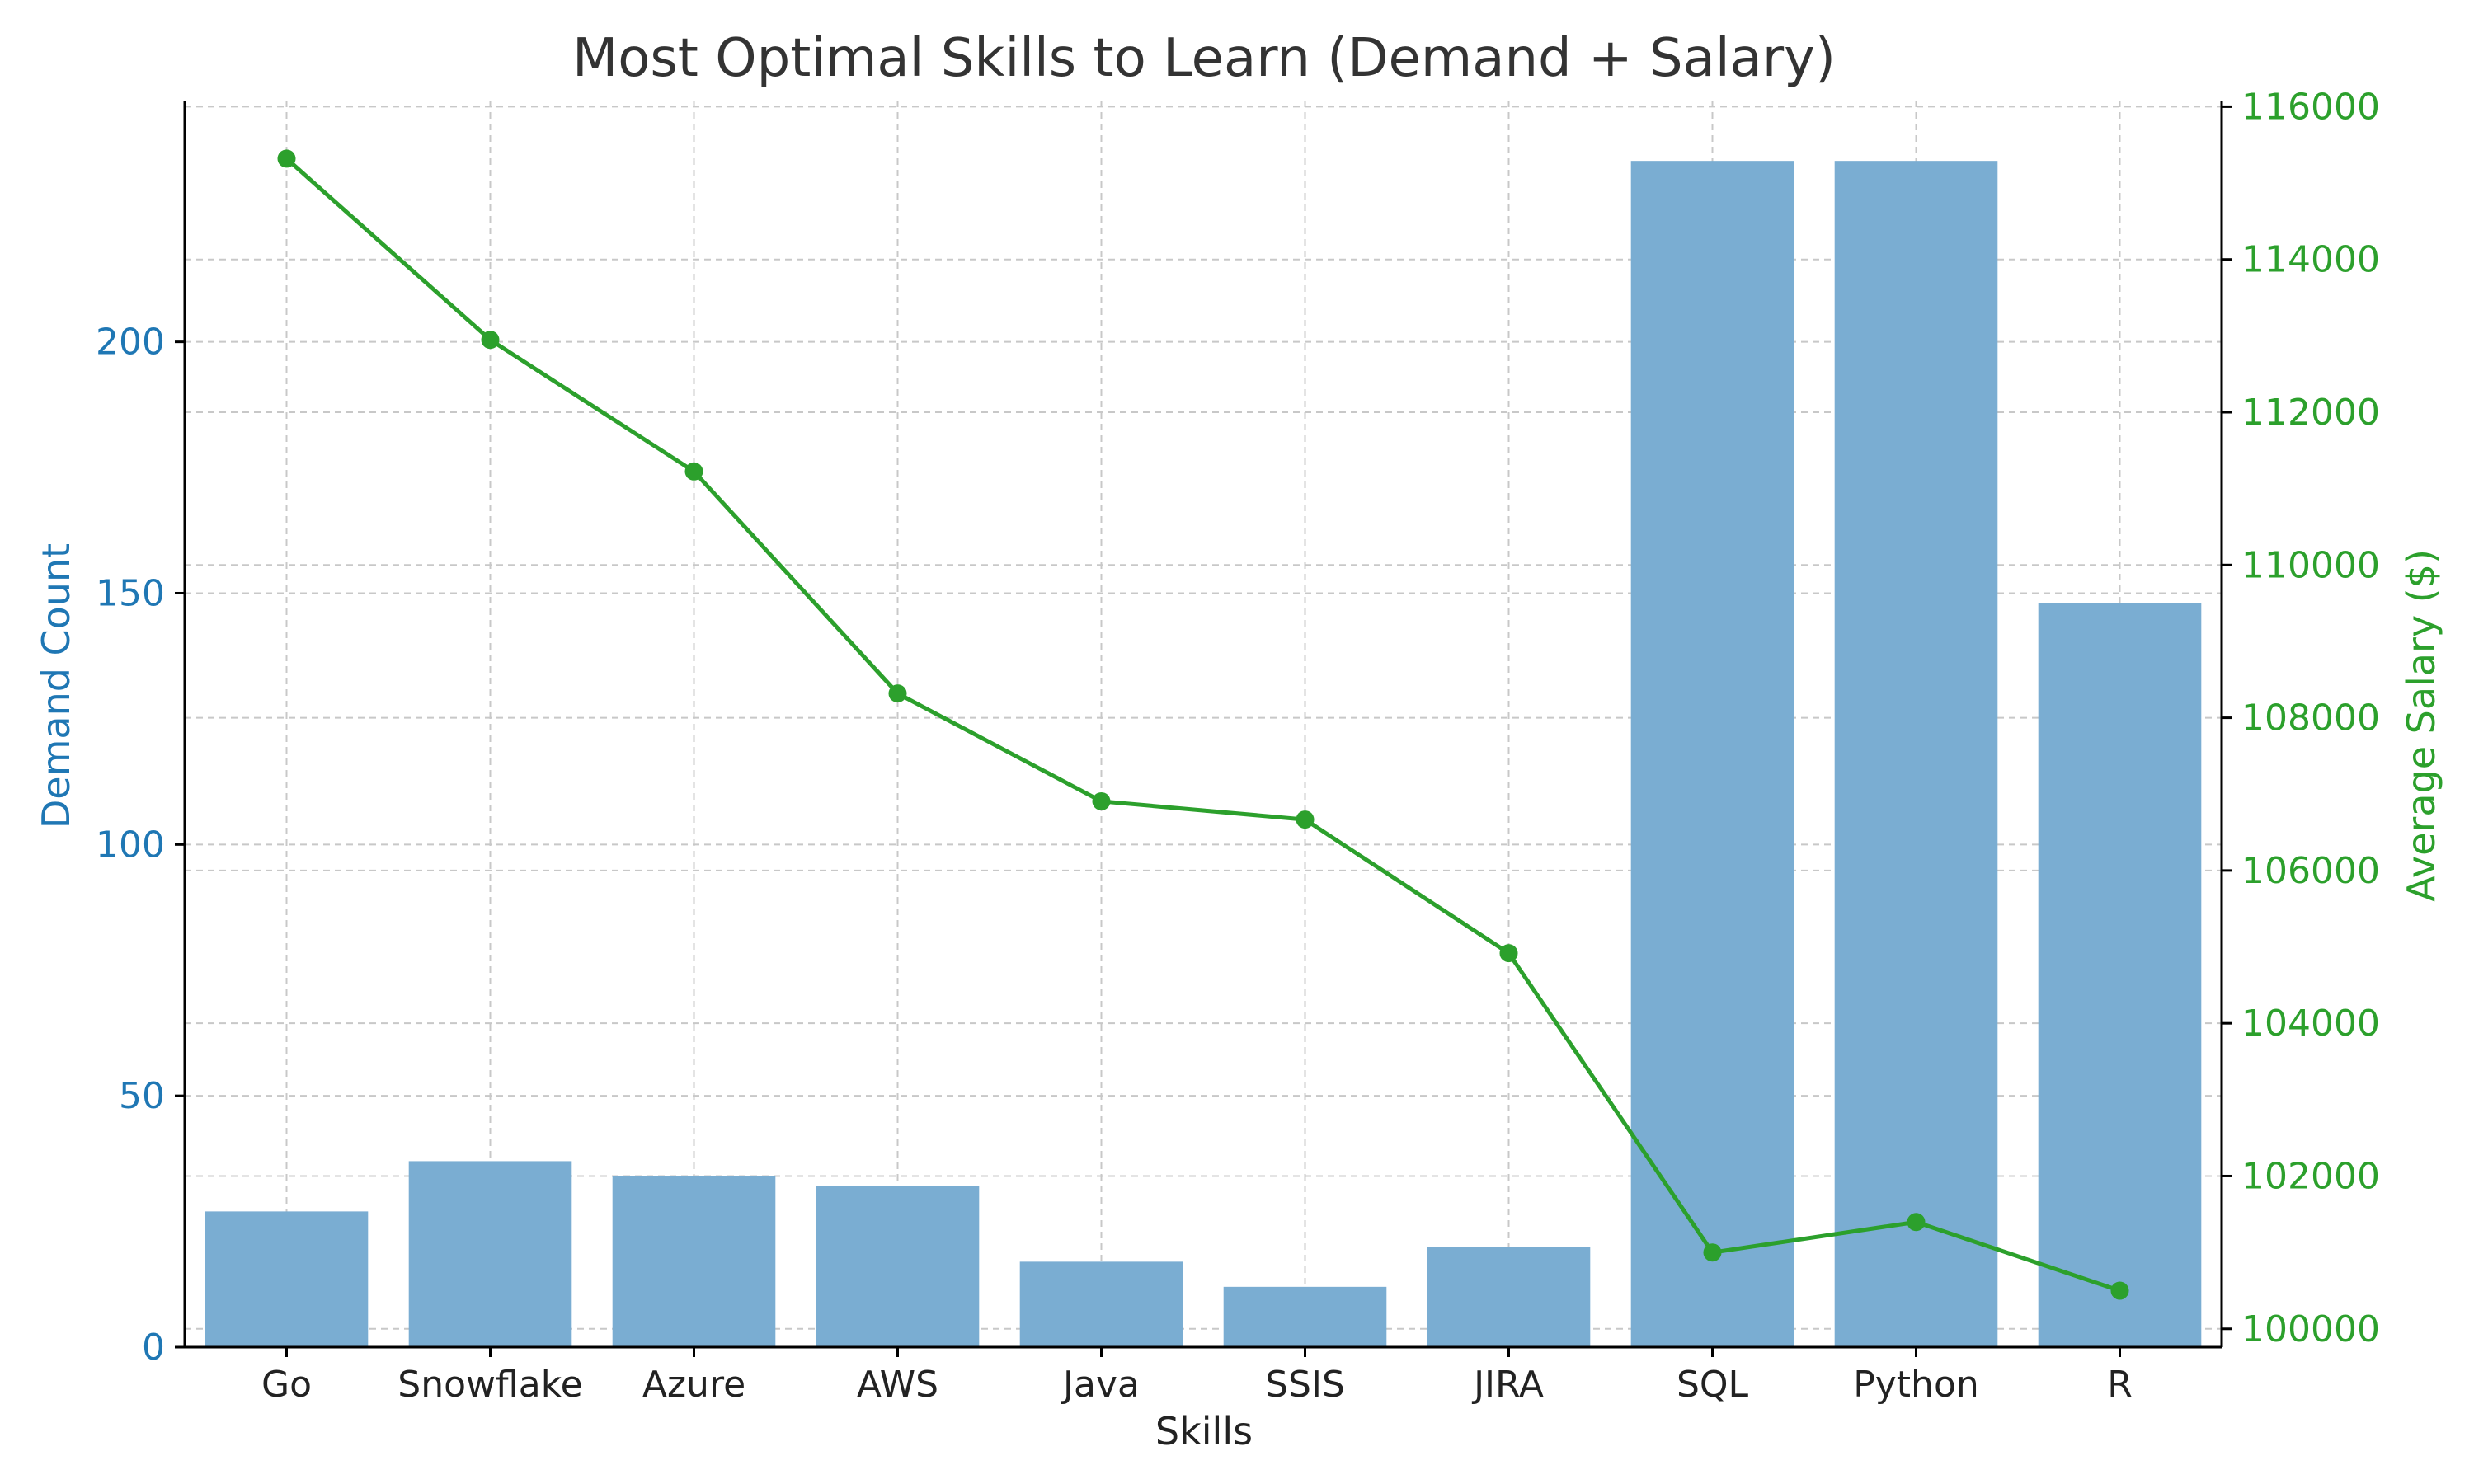 This screenshot has height=1484, width=2474. Describe the element at coordinates (56, 686) in the screenshot. I see `y-axis-label-left: Demand Count` at that location.